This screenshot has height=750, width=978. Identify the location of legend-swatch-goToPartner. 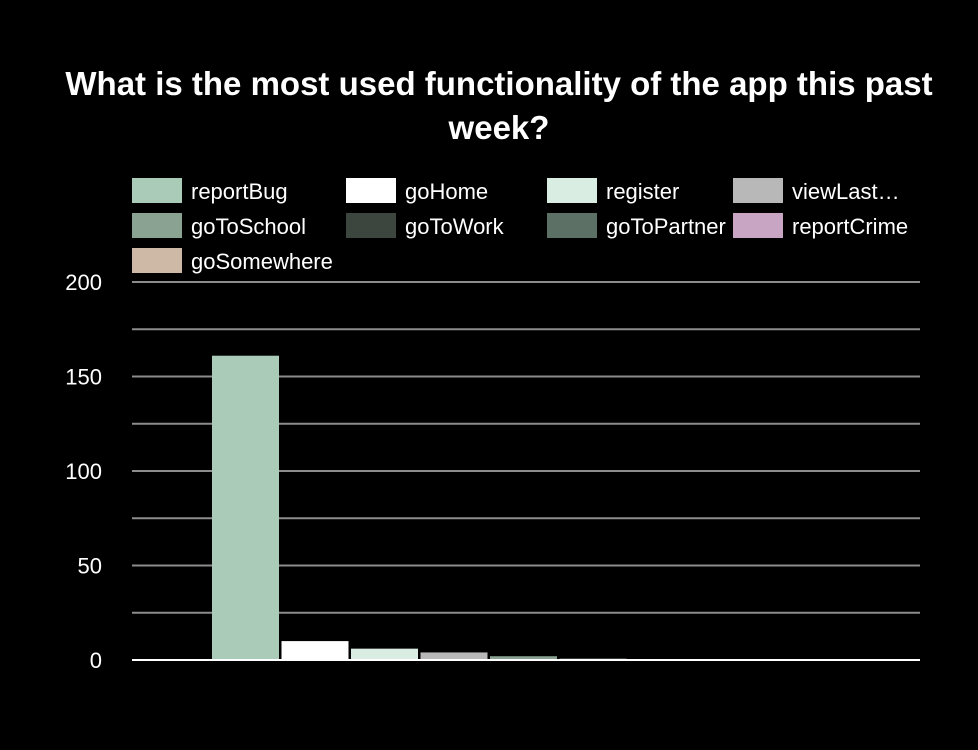
(572, 225).